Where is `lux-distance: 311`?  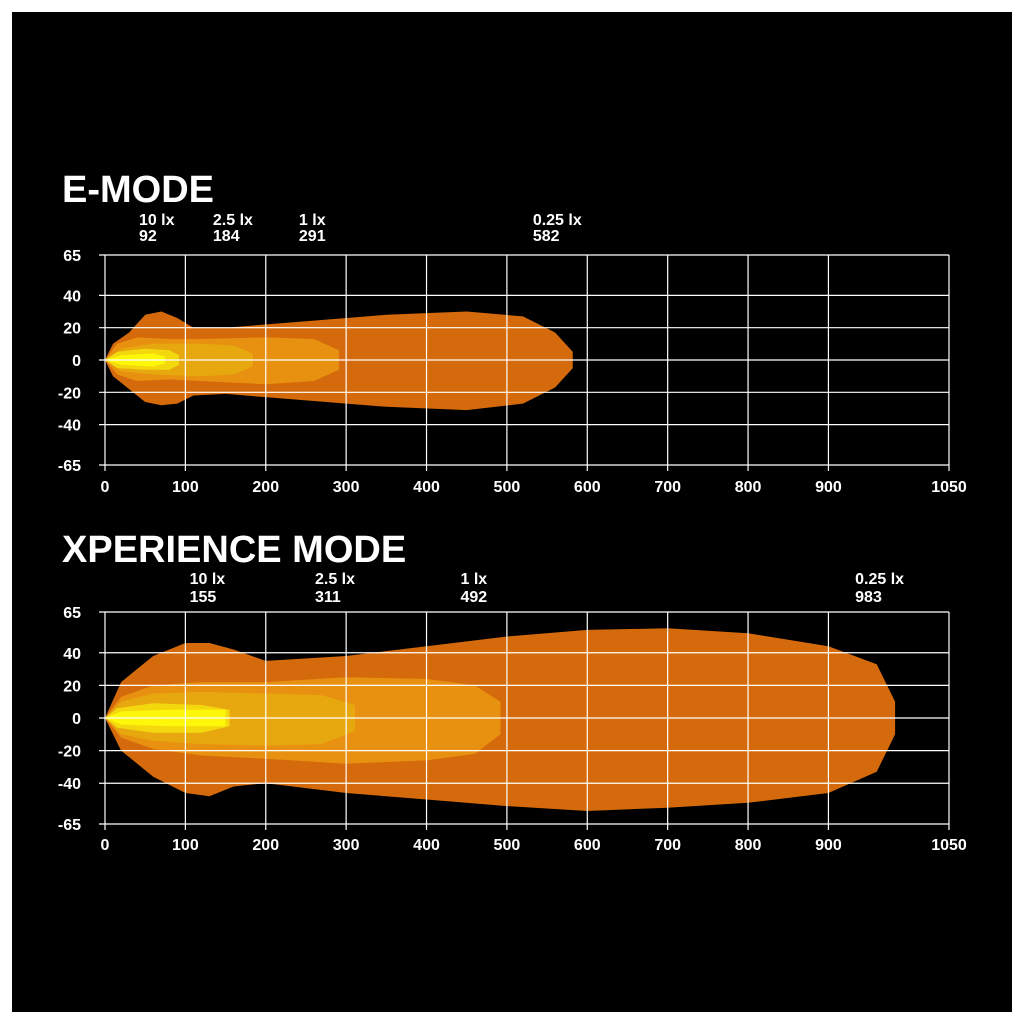
lux-distance: 311 is located at coordinates (328, 597).